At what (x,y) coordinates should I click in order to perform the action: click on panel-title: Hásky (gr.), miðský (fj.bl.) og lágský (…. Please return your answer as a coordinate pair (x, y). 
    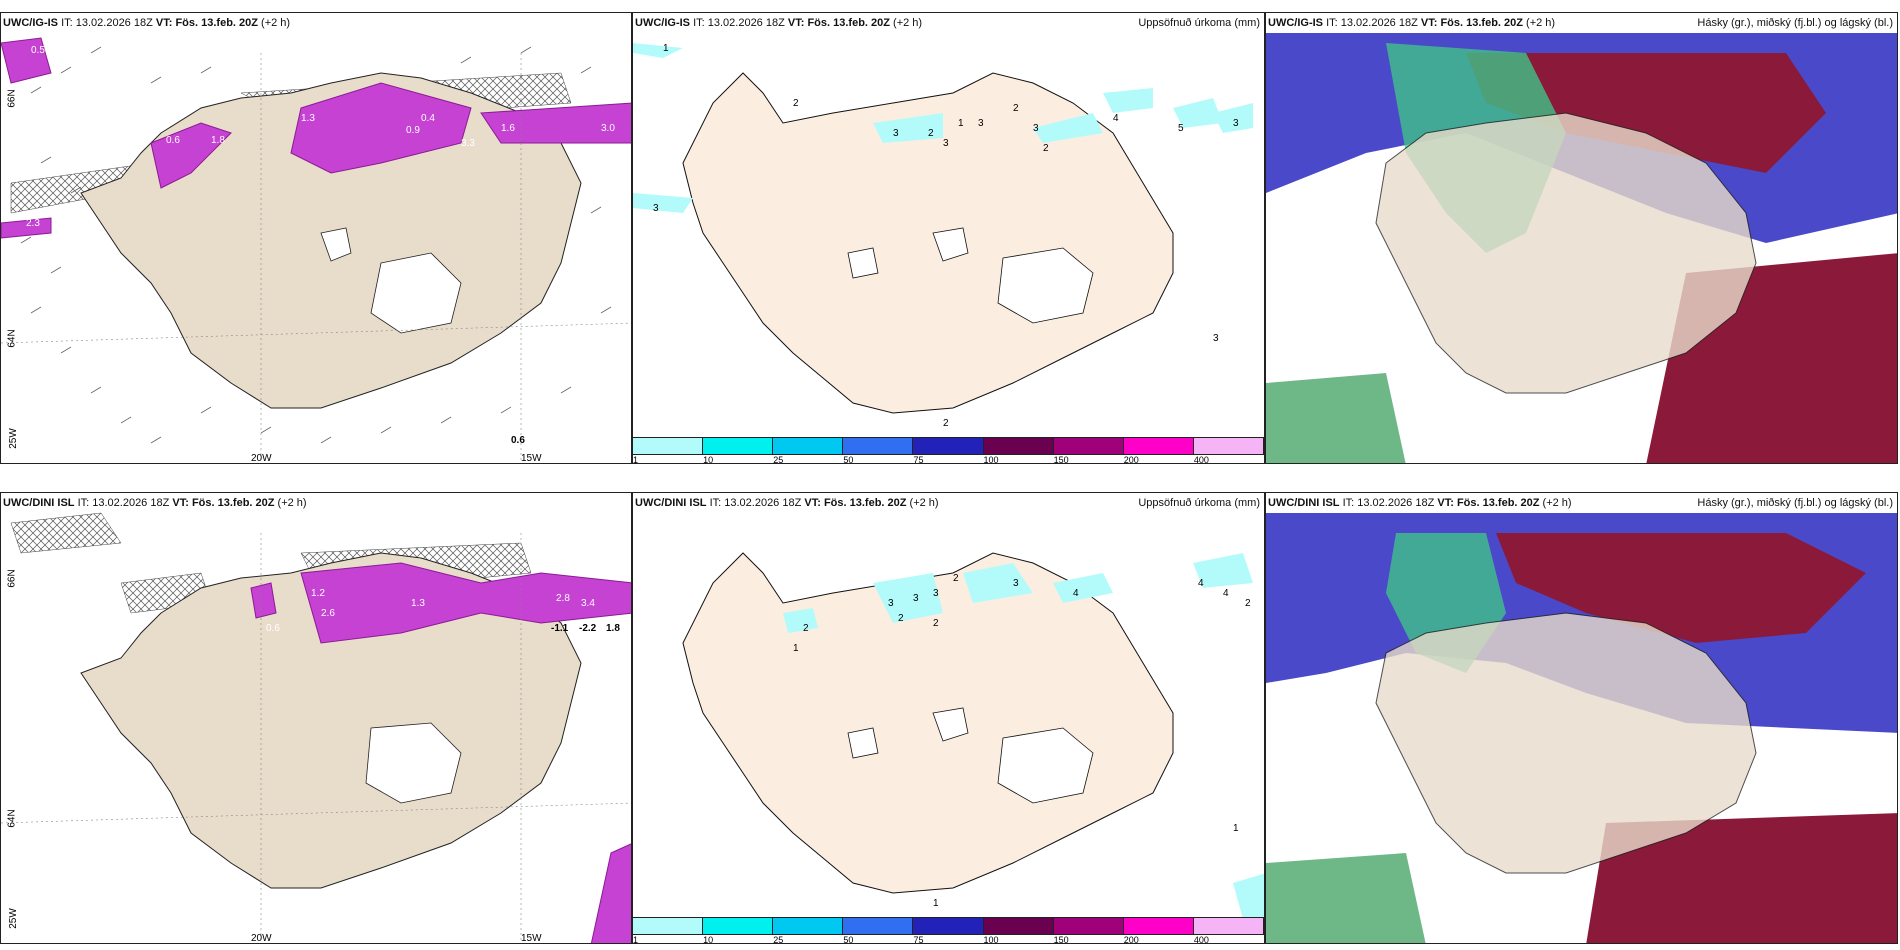
    Looking at the image, I should click on (1795, 503).